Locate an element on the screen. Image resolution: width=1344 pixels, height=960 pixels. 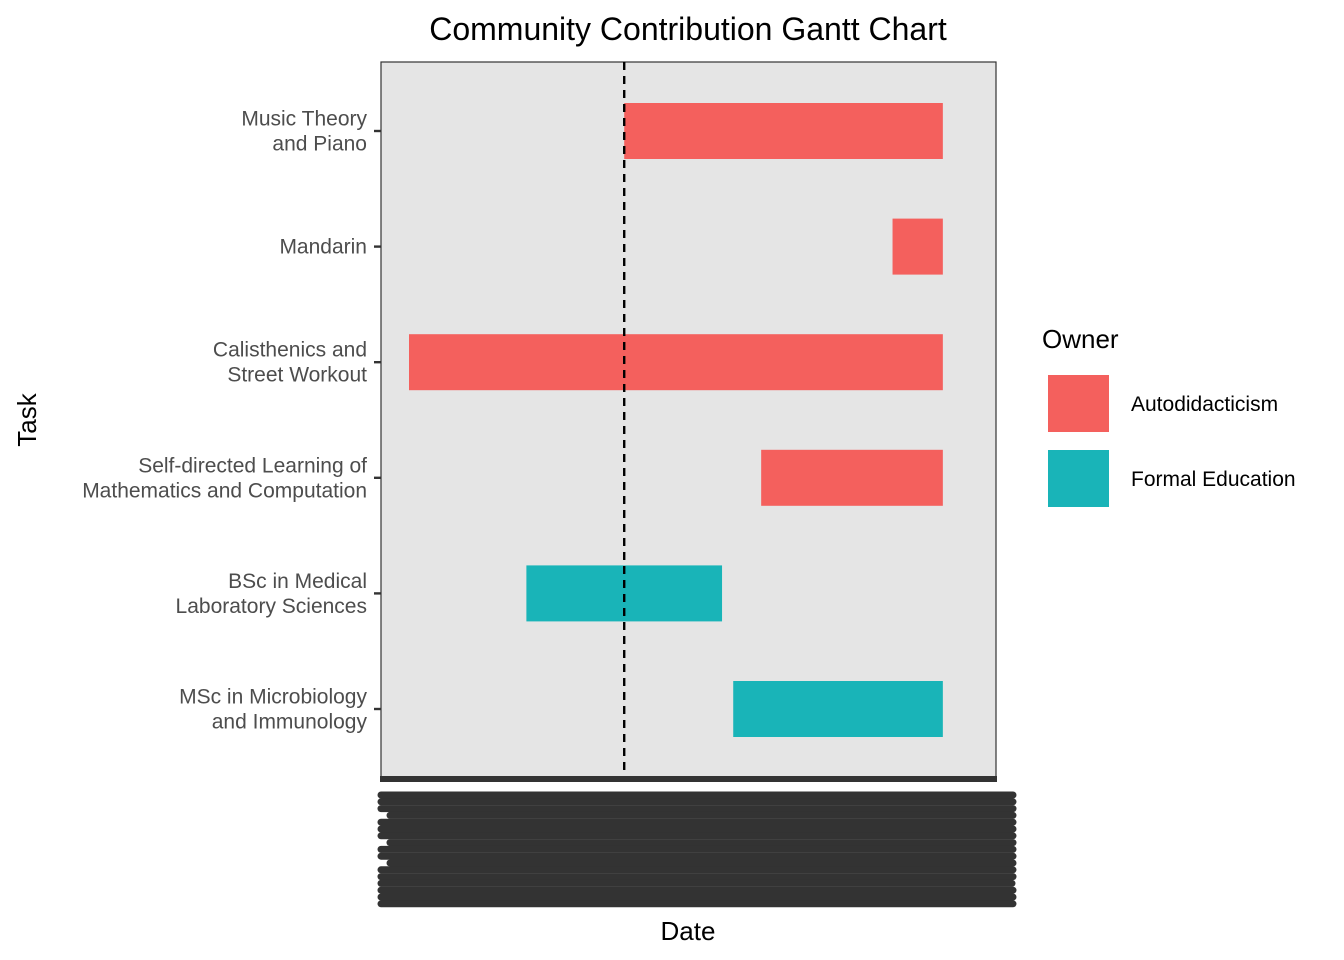
legend-label: Autodidacticism is located at coordinates (1204, 404).